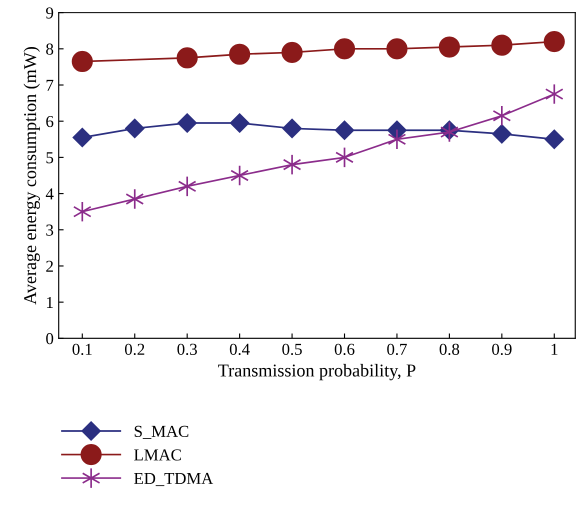  I want to click on y-tick-label: 6, so click(50, 122).